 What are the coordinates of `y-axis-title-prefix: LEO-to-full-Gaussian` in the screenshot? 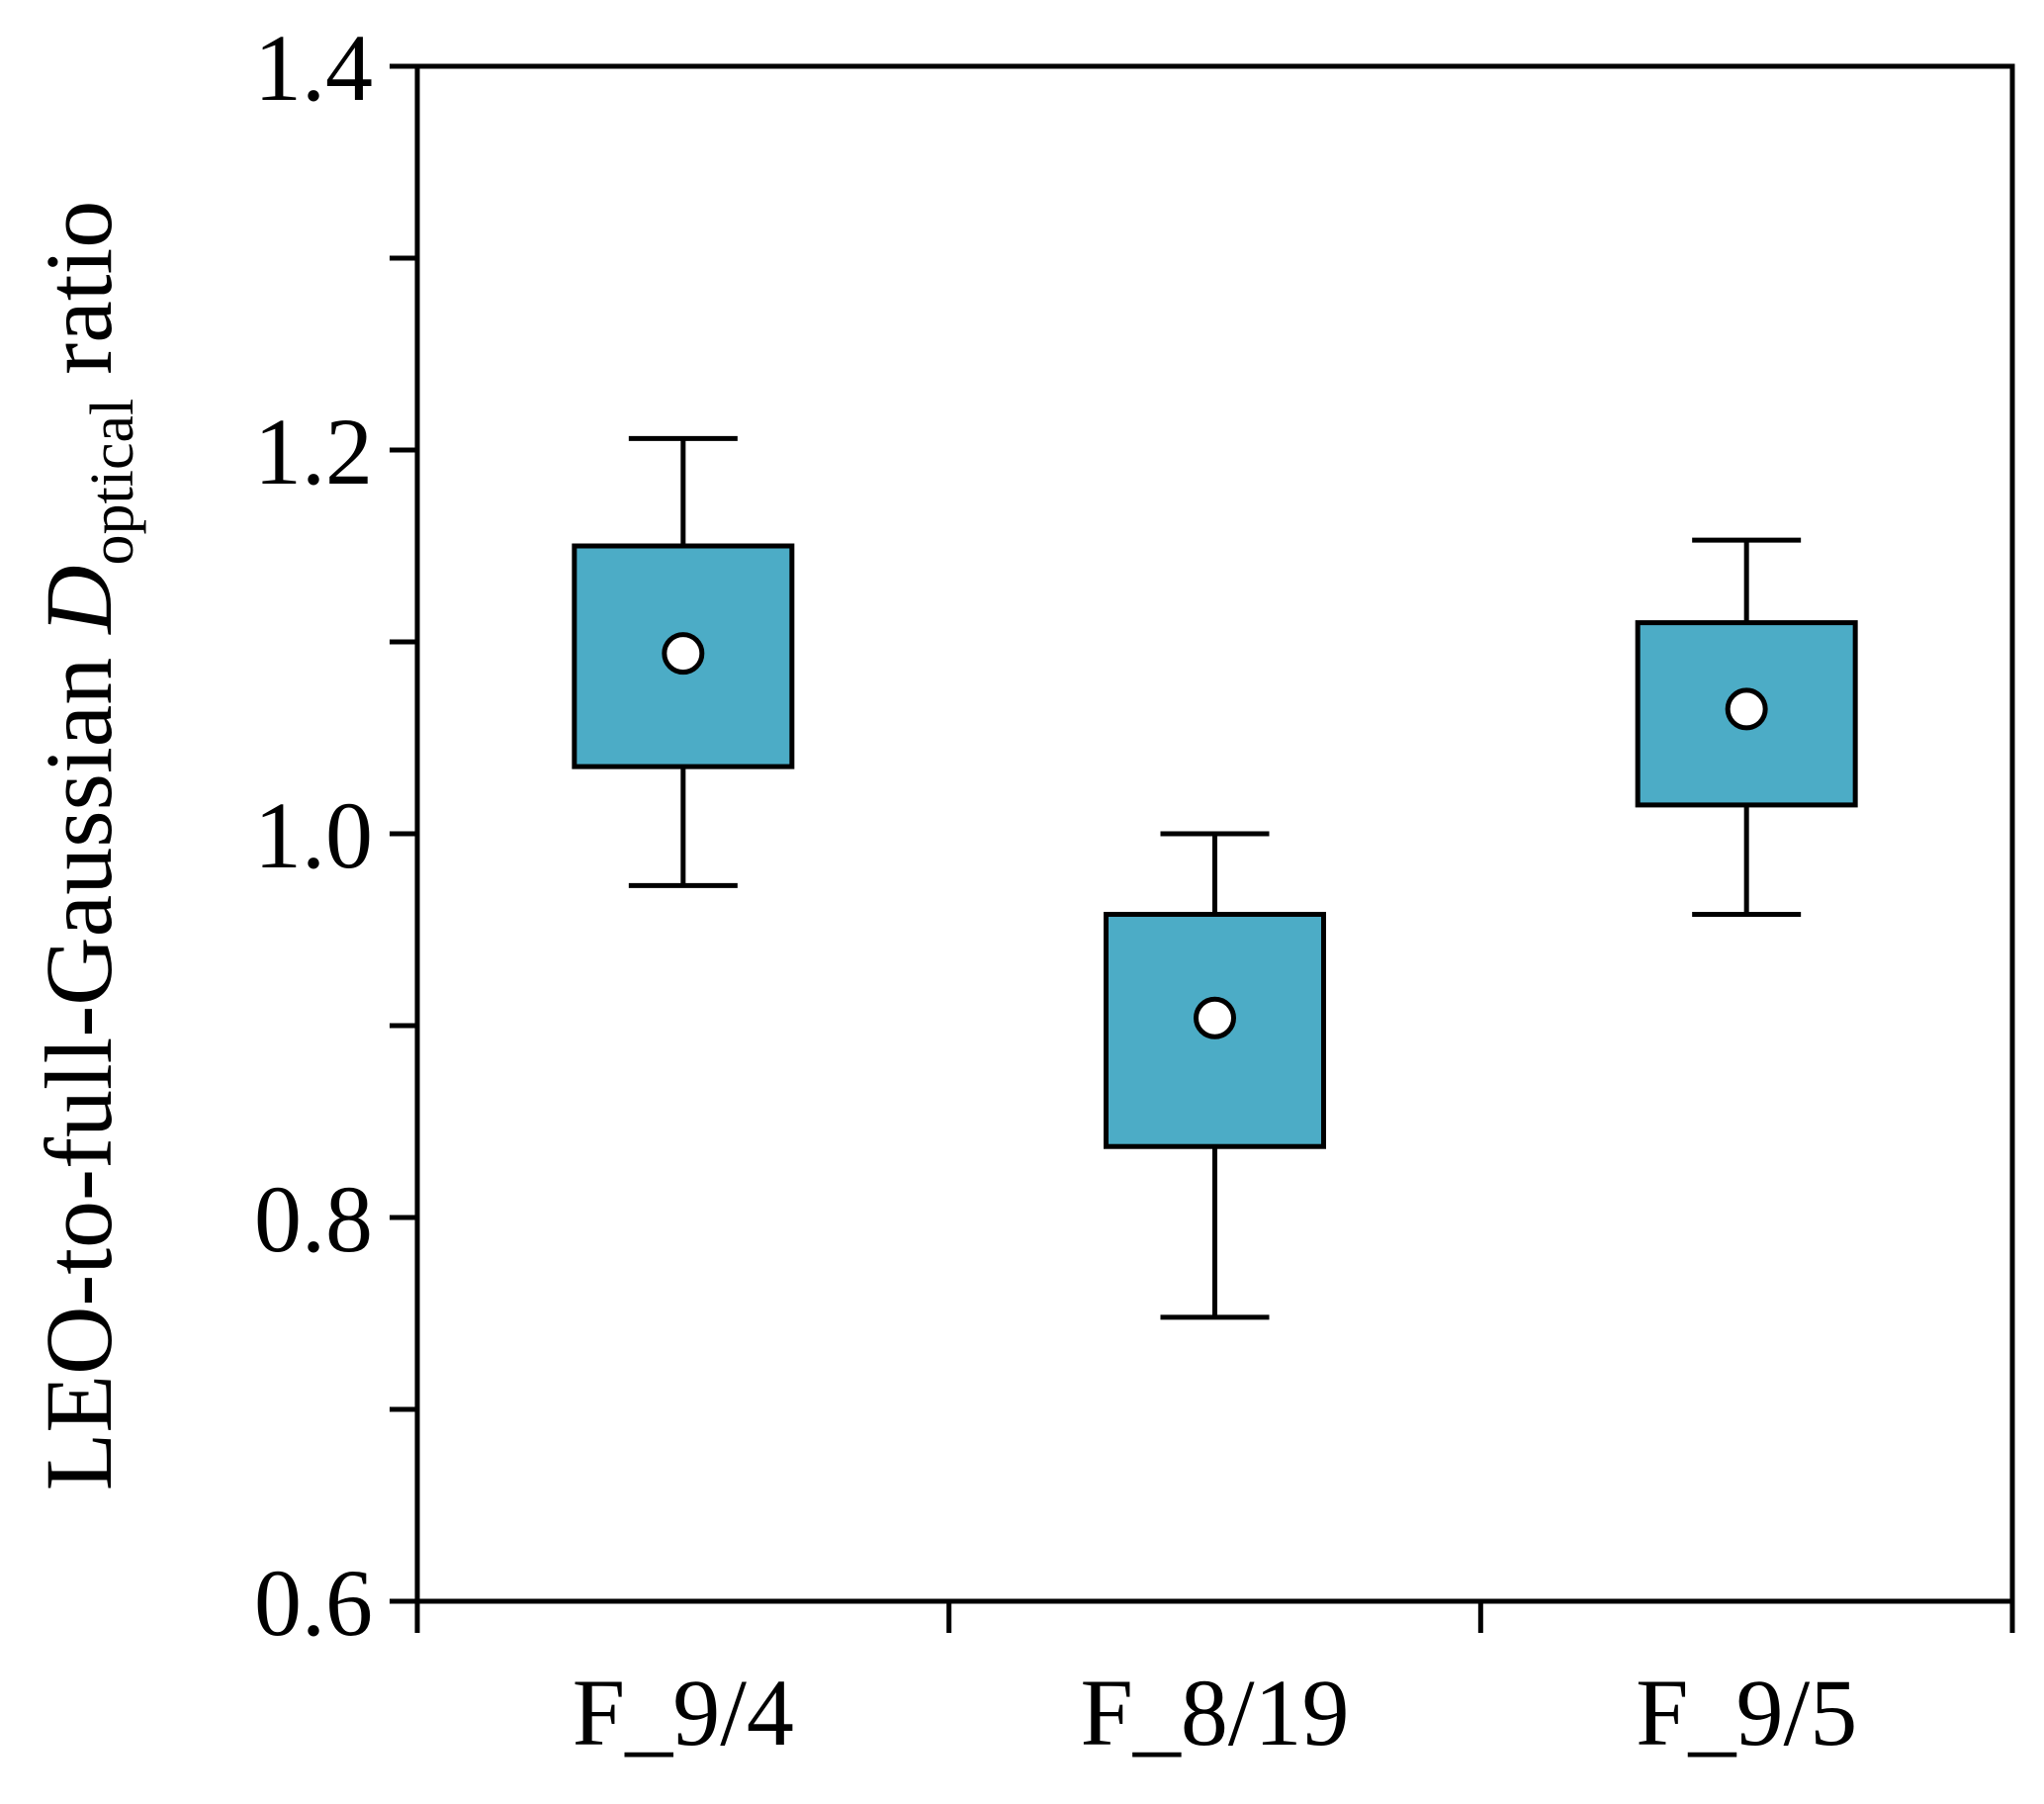 It's located at (79, 1062).